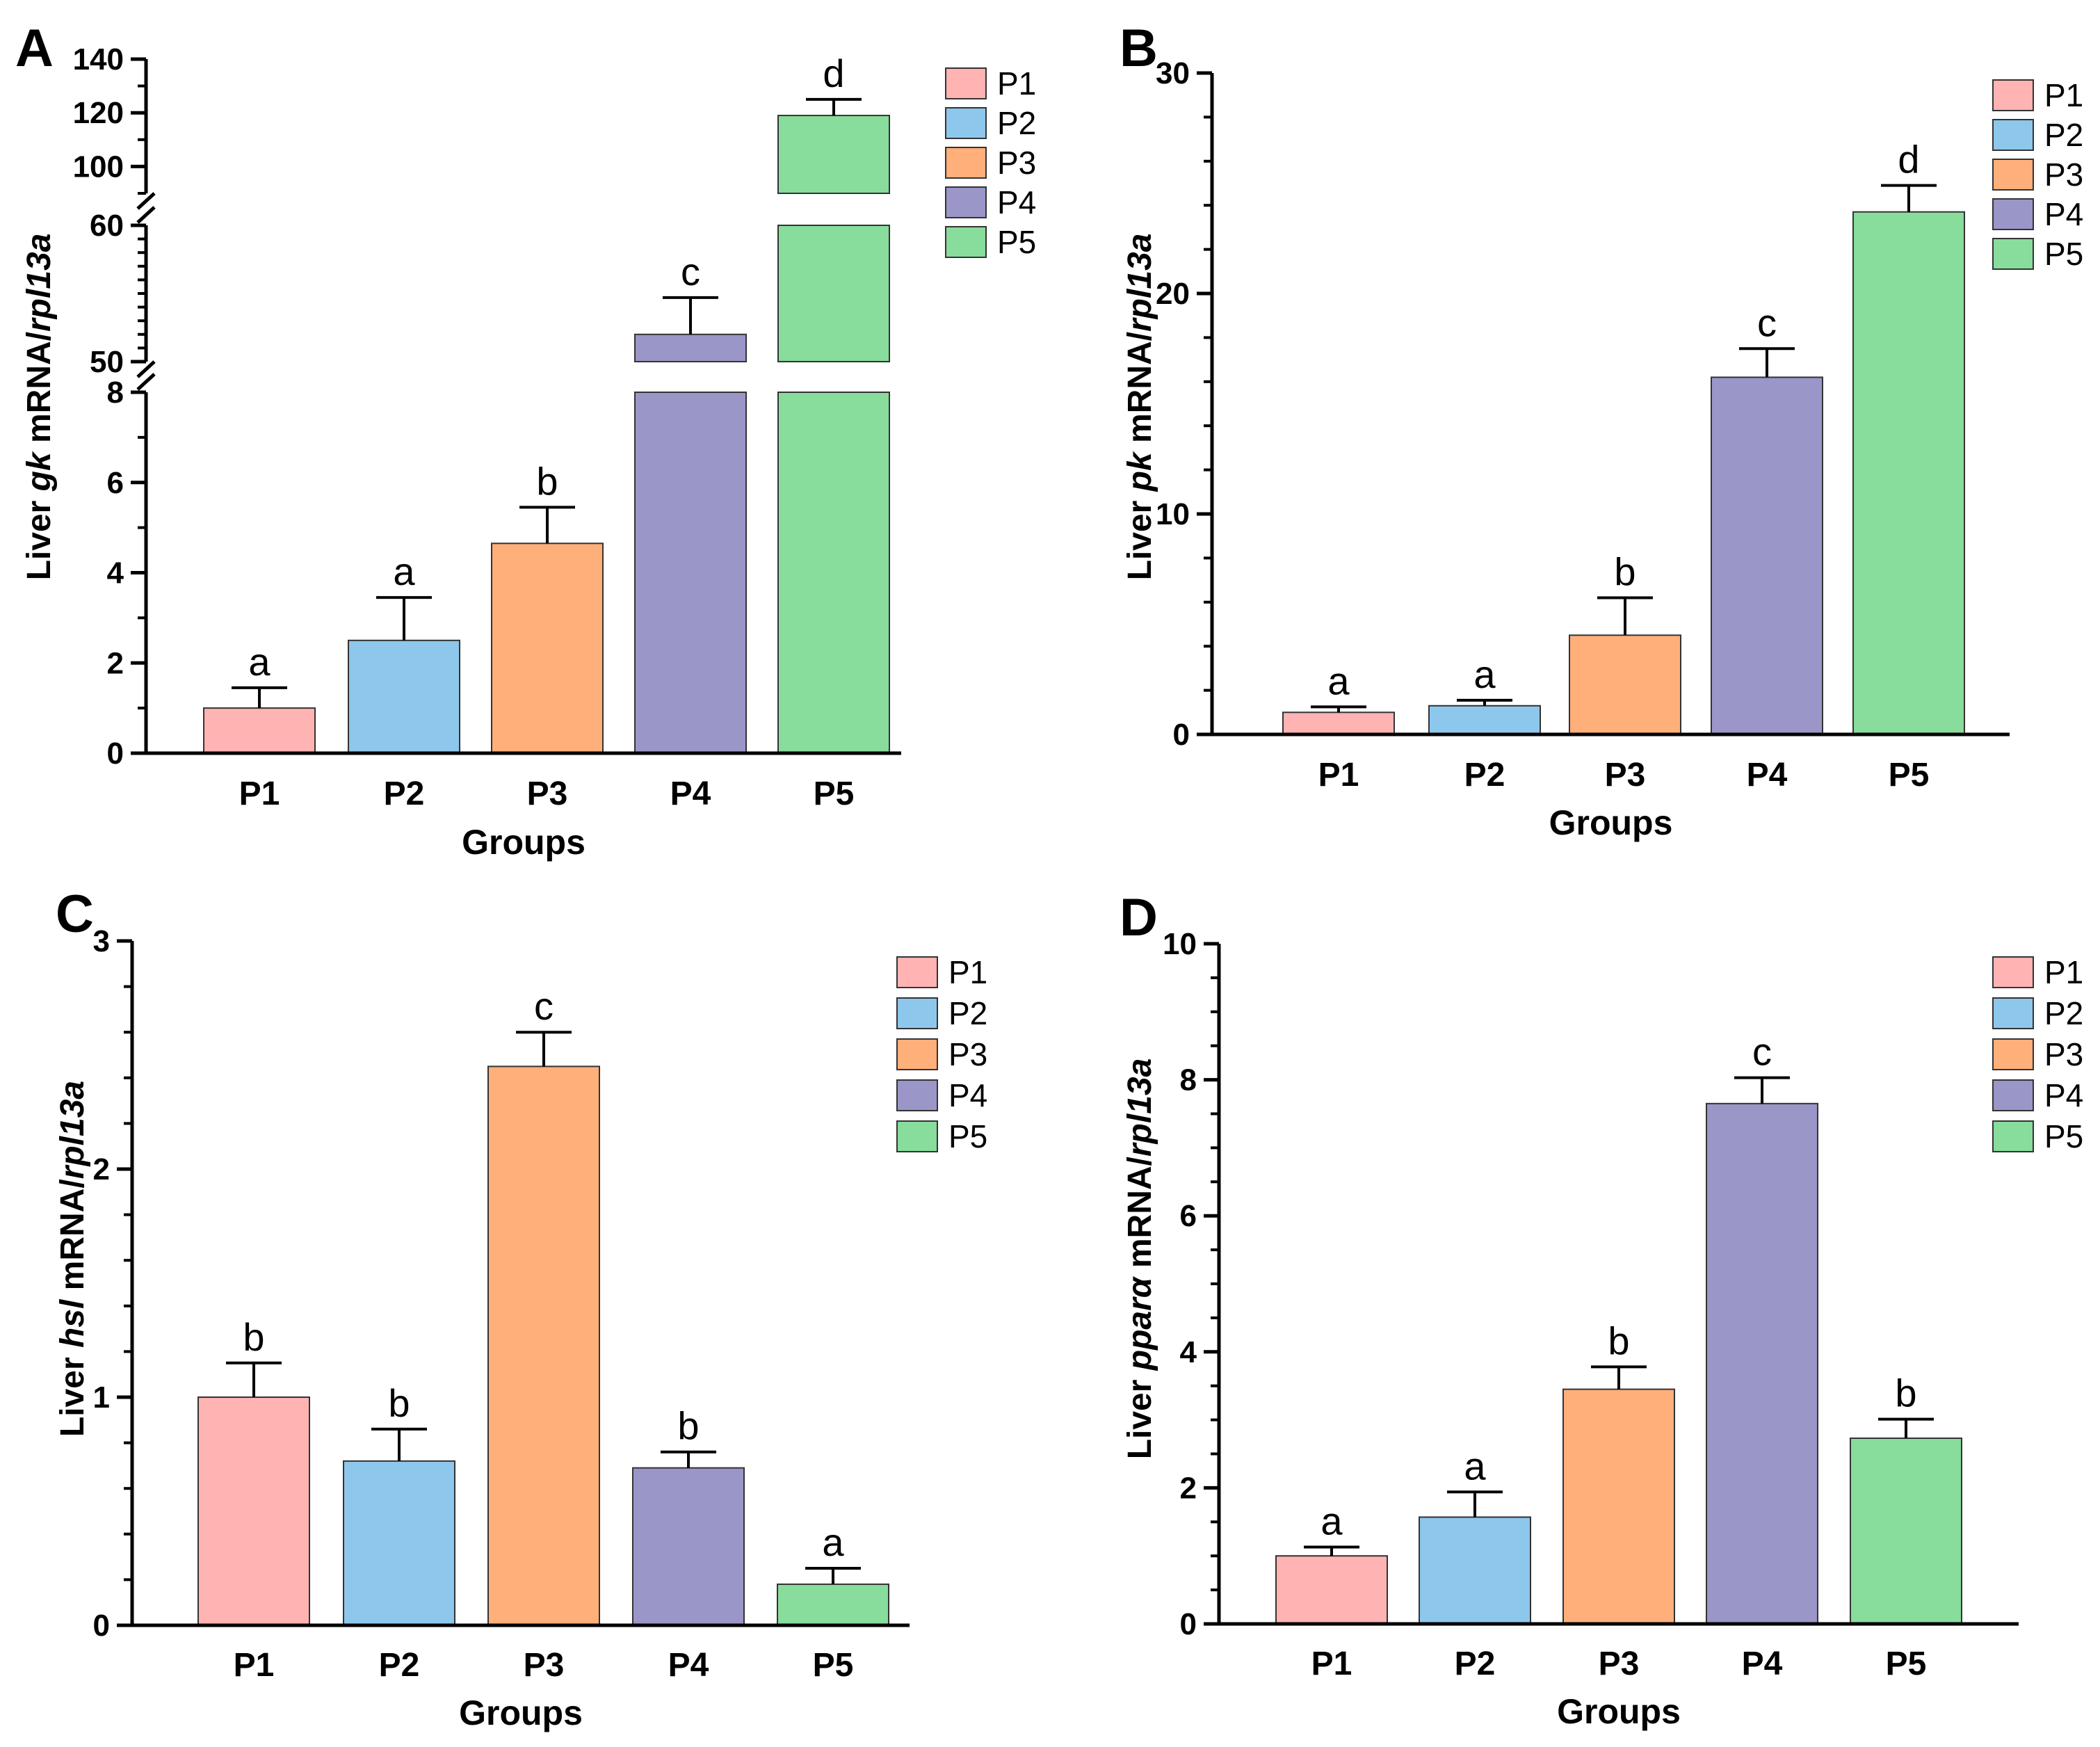 Image resolution: width=2100 pixels, height=1747 pixels. I want to click on y-tick-label: 2, so click(115, 663).